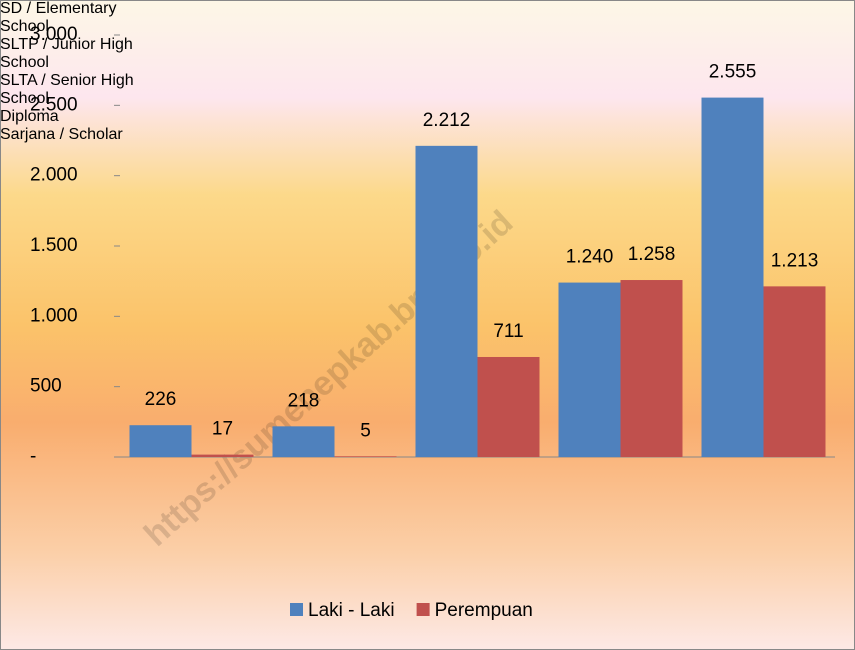  What do you see at coordinates (484, 610) in the screenshot?
I see `legend-label: Perempuan` at bounding box center [484, 610].